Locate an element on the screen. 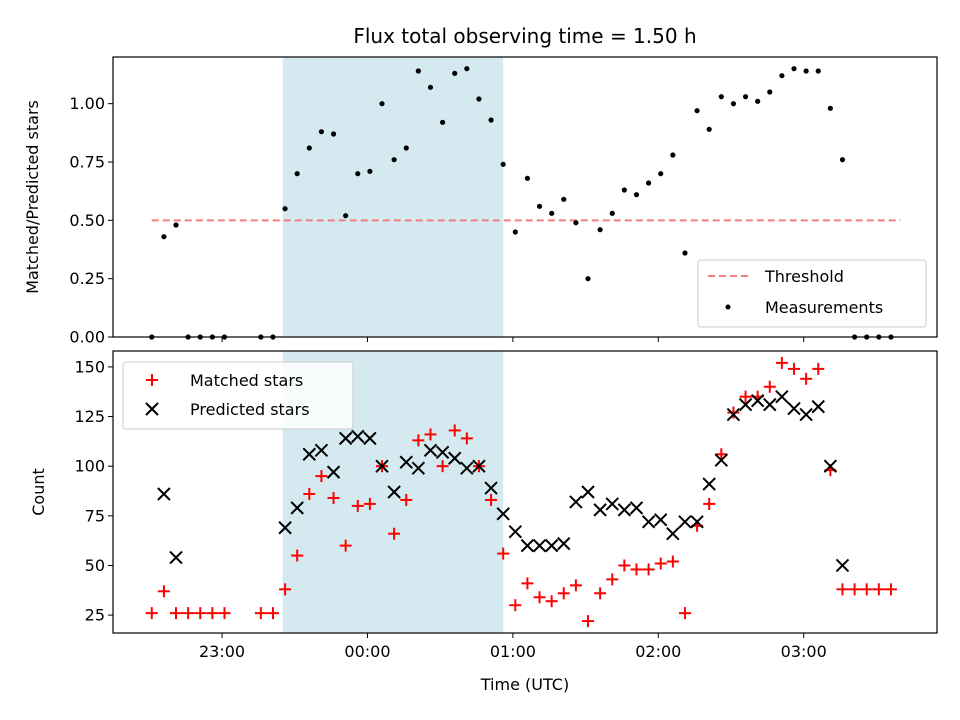 The image size is (960, 720). shaded-span-rect is located at coordinates (393, 197).